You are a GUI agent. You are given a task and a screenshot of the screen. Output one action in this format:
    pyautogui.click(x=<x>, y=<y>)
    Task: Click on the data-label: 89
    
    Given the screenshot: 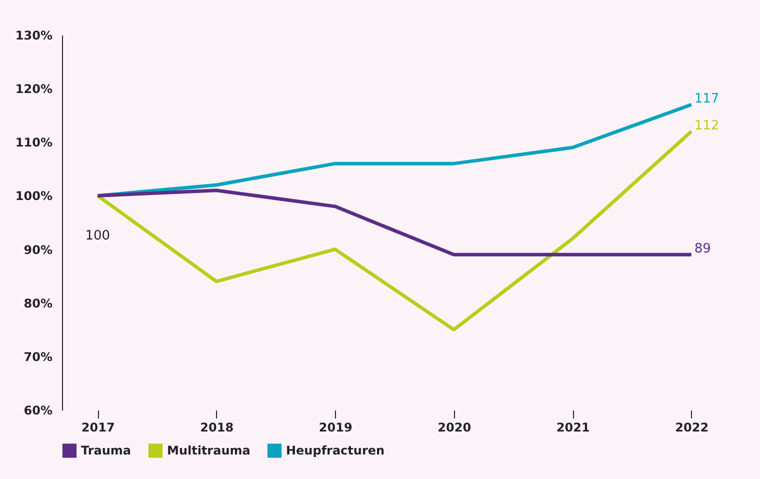 What is the action you would take?
    pyautogui.click(x=702, y=249)
    